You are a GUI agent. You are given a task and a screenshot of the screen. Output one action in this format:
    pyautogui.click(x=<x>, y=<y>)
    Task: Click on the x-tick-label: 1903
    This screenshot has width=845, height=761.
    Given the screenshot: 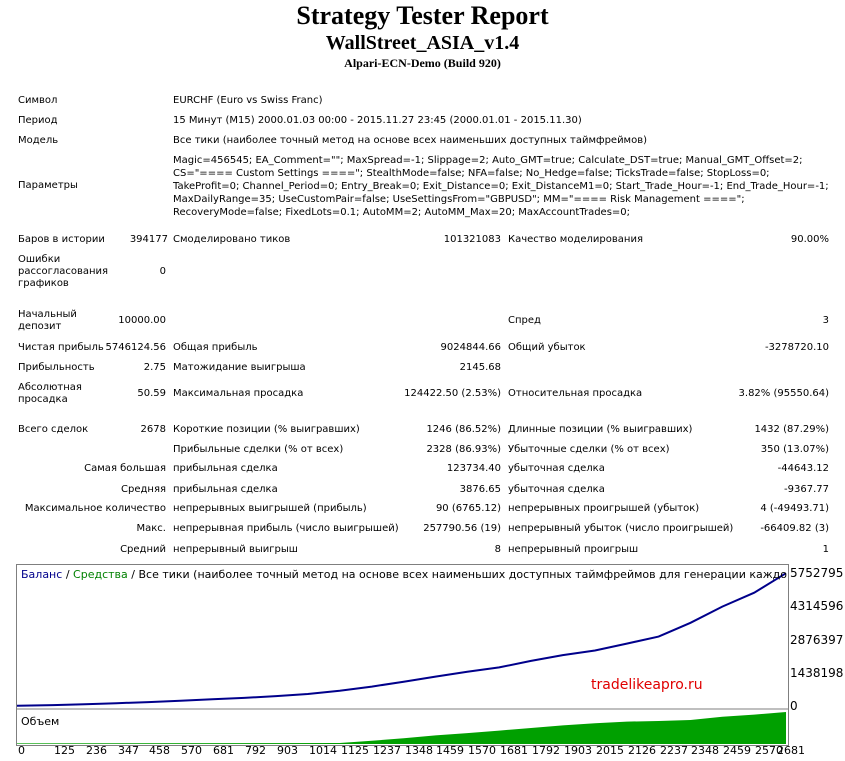 What is the action you would take?
    pyautogui.click(x=578, y=750)
    